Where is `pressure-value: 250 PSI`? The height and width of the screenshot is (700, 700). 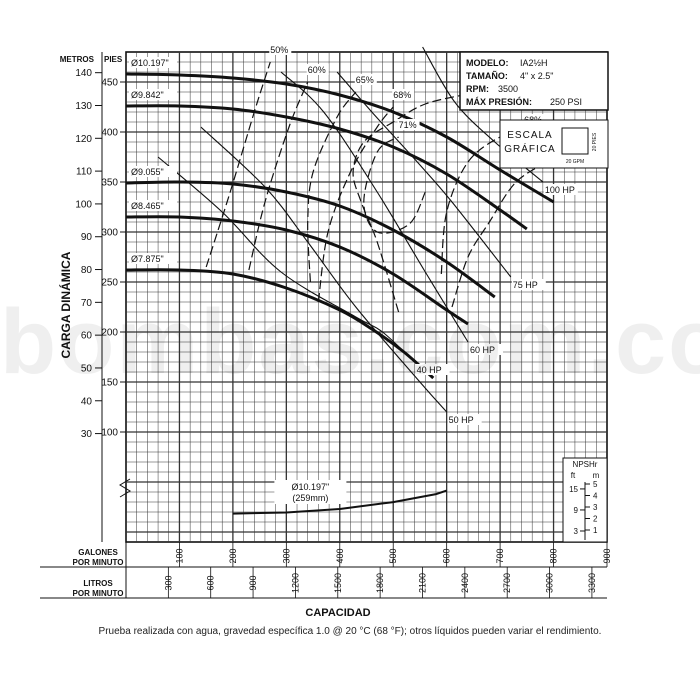 pressure-value: 250 PSI is located at coordinates (566, 102).